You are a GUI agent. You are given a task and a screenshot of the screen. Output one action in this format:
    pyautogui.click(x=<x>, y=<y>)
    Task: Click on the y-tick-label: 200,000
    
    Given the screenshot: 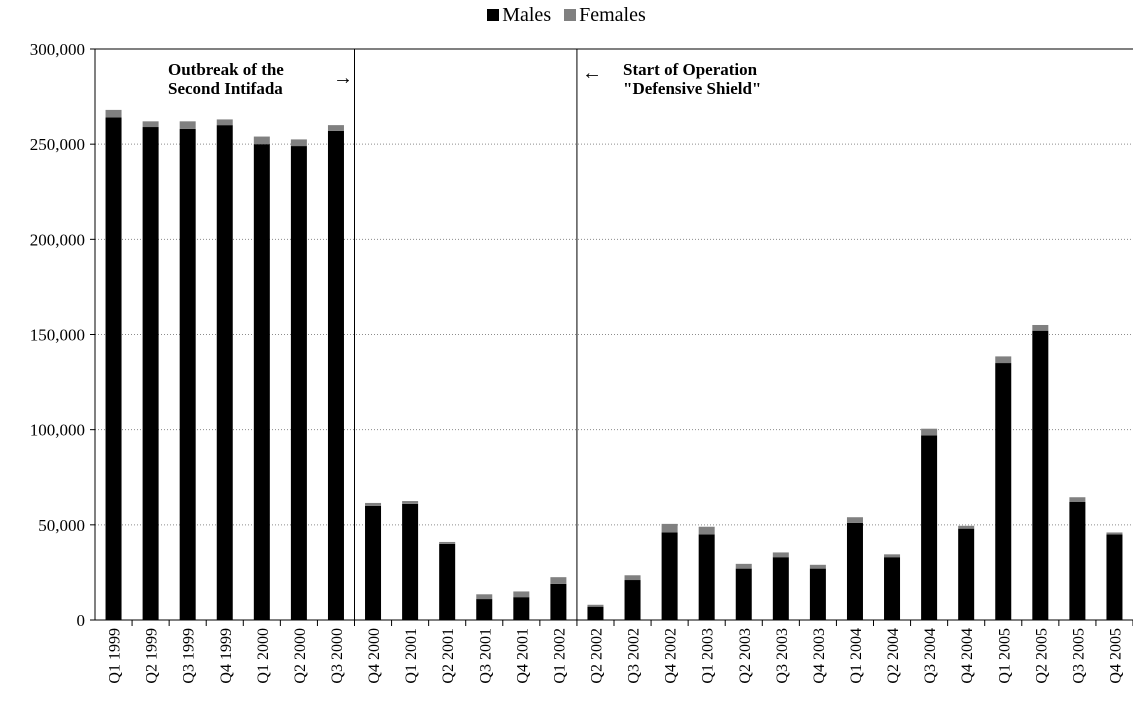 What is the action you would take?
    pyautogui.click(x=57, y=239)
    